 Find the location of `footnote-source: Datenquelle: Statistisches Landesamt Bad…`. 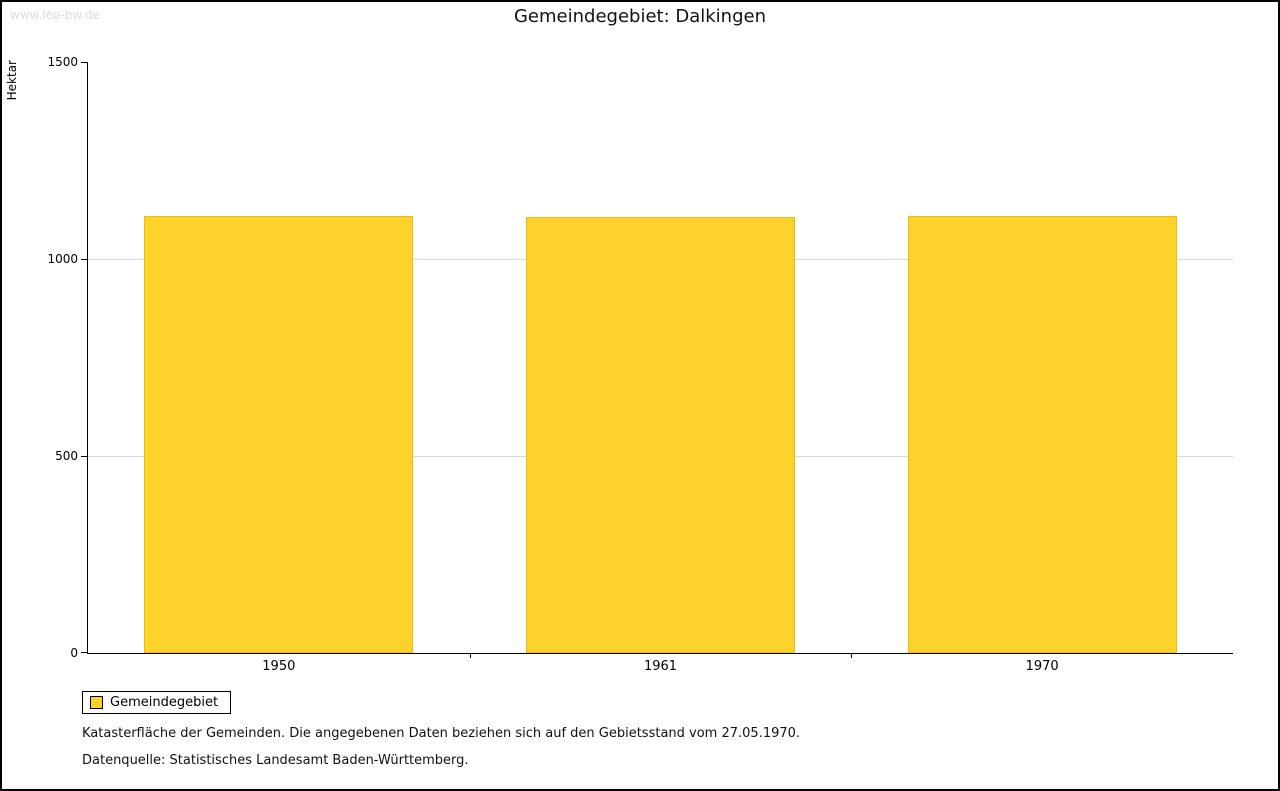

footnote-source: Datenquelle: Statistisches Landesamt Bad… is located at coordinates (275, 760).